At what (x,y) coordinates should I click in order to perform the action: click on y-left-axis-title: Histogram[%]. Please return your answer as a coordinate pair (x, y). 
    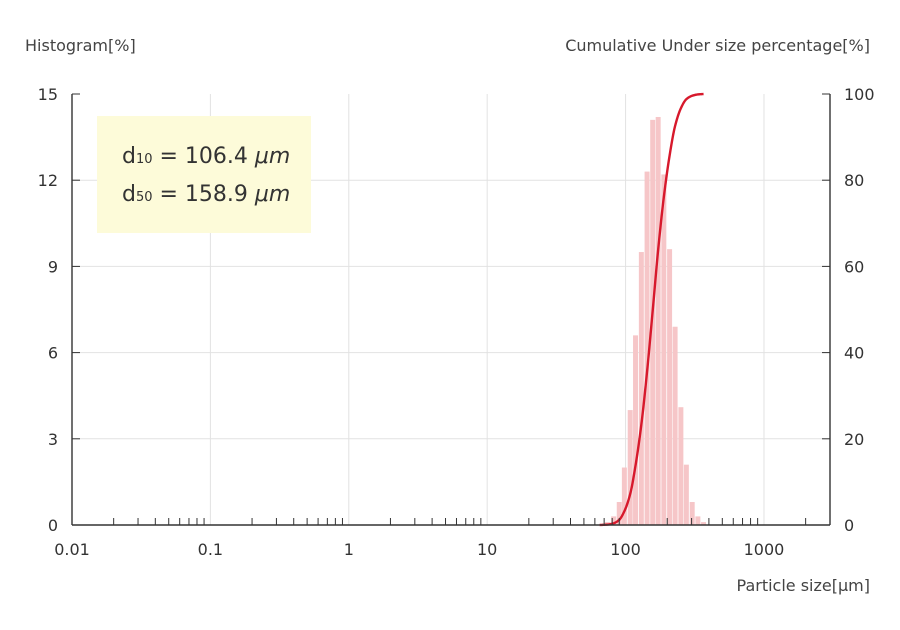
    Looking at the image, I should click on (80, 45).